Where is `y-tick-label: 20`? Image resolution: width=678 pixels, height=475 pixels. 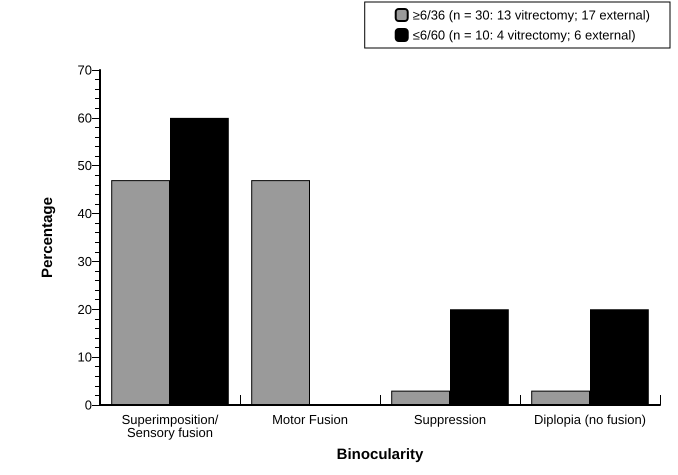
y-tick-label: 20 is located at coordinates (85, 309).